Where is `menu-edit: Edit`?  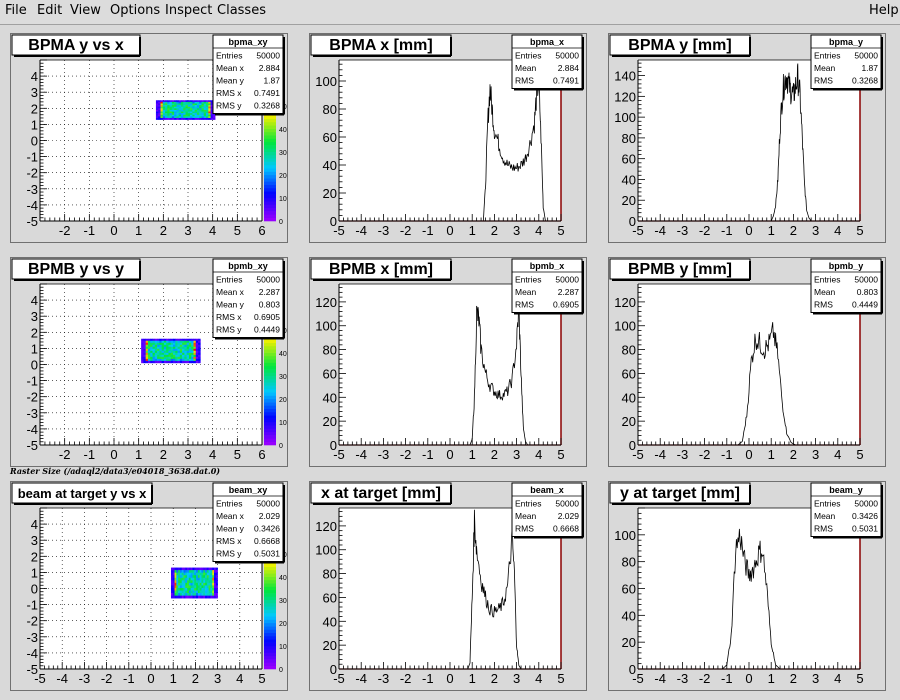
menu-edit: Edit is located at coordinates (50, 10).